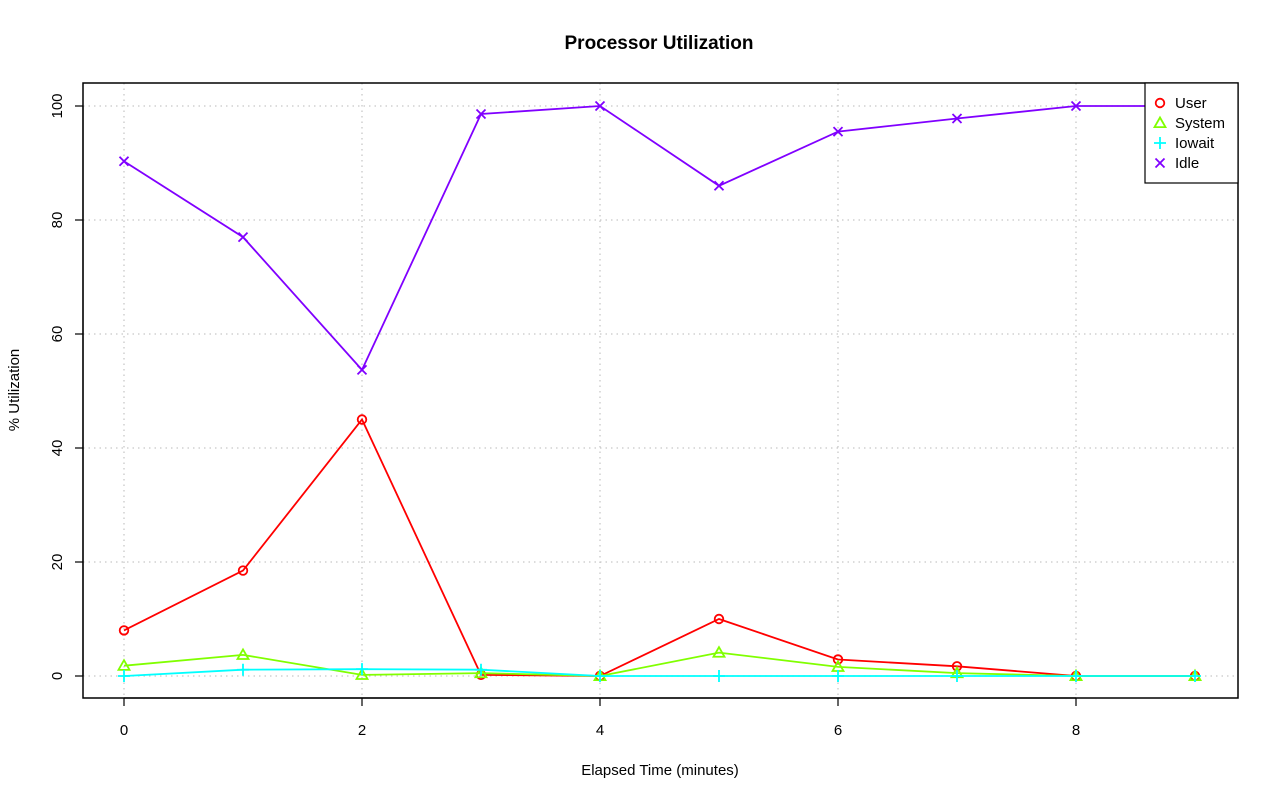 This screenshot has width=1280, height=801. What do you see at coordinates (66, 386) in the screenshot?
I see `y-axis: 0 20 40 60 80 100` at bounding box center [66, 386].